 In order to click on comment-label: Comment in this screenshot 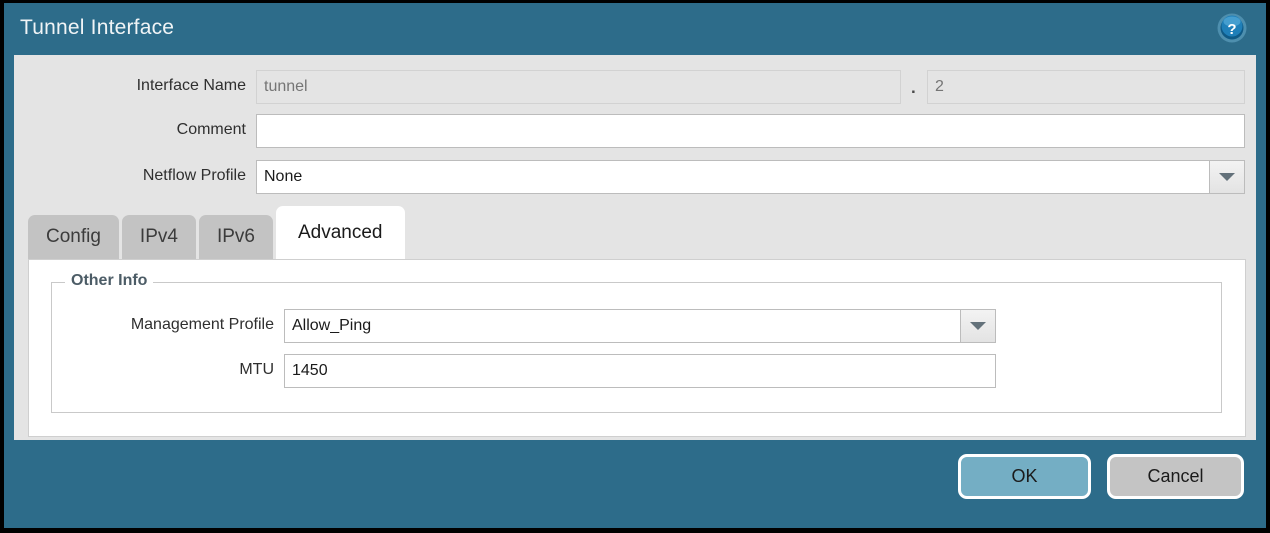, I will do `click(211, 129)`.